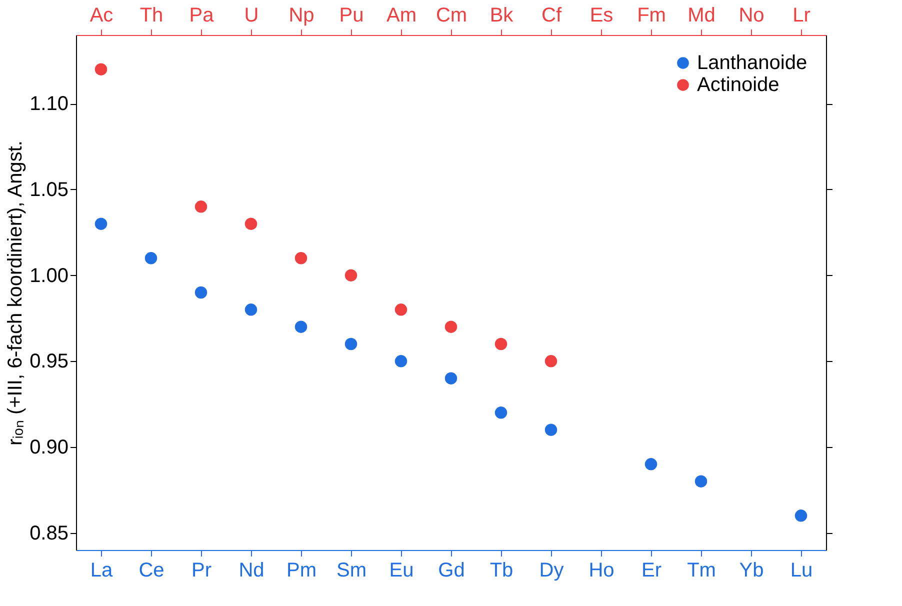  Describe the element at coordinates (15, 293) in the screenshot. I see `y-axis-title: rᵢₒₙ (+III, 6-fach koordiniert), Angst.` at that location.